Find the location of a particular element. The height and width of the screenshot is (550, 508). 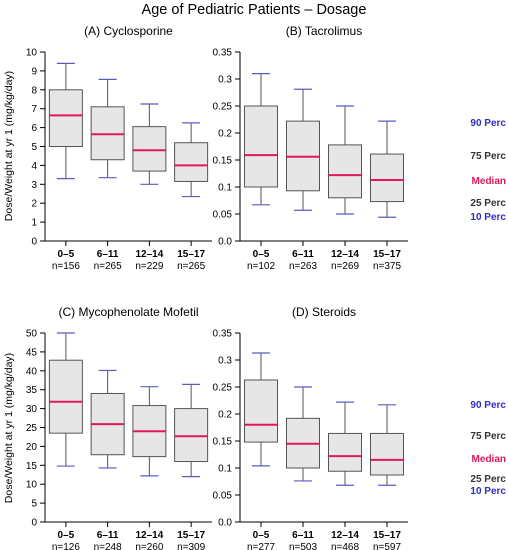

sample-count-label: n=269 is located at coordinates (345, 266).